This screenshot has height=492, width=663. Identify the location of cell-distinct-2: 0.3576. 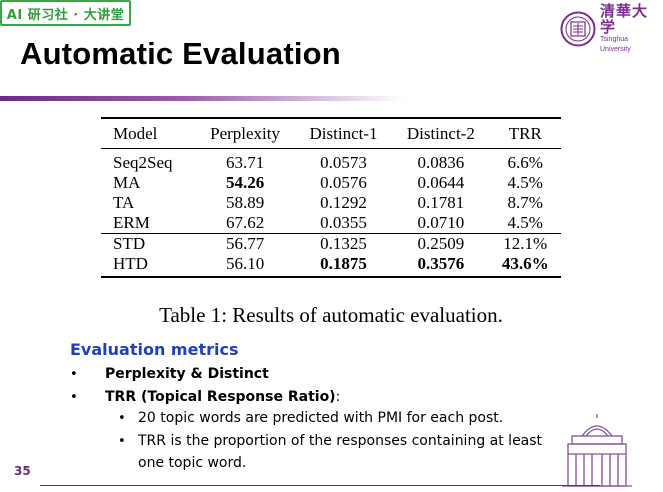
(441, 263).